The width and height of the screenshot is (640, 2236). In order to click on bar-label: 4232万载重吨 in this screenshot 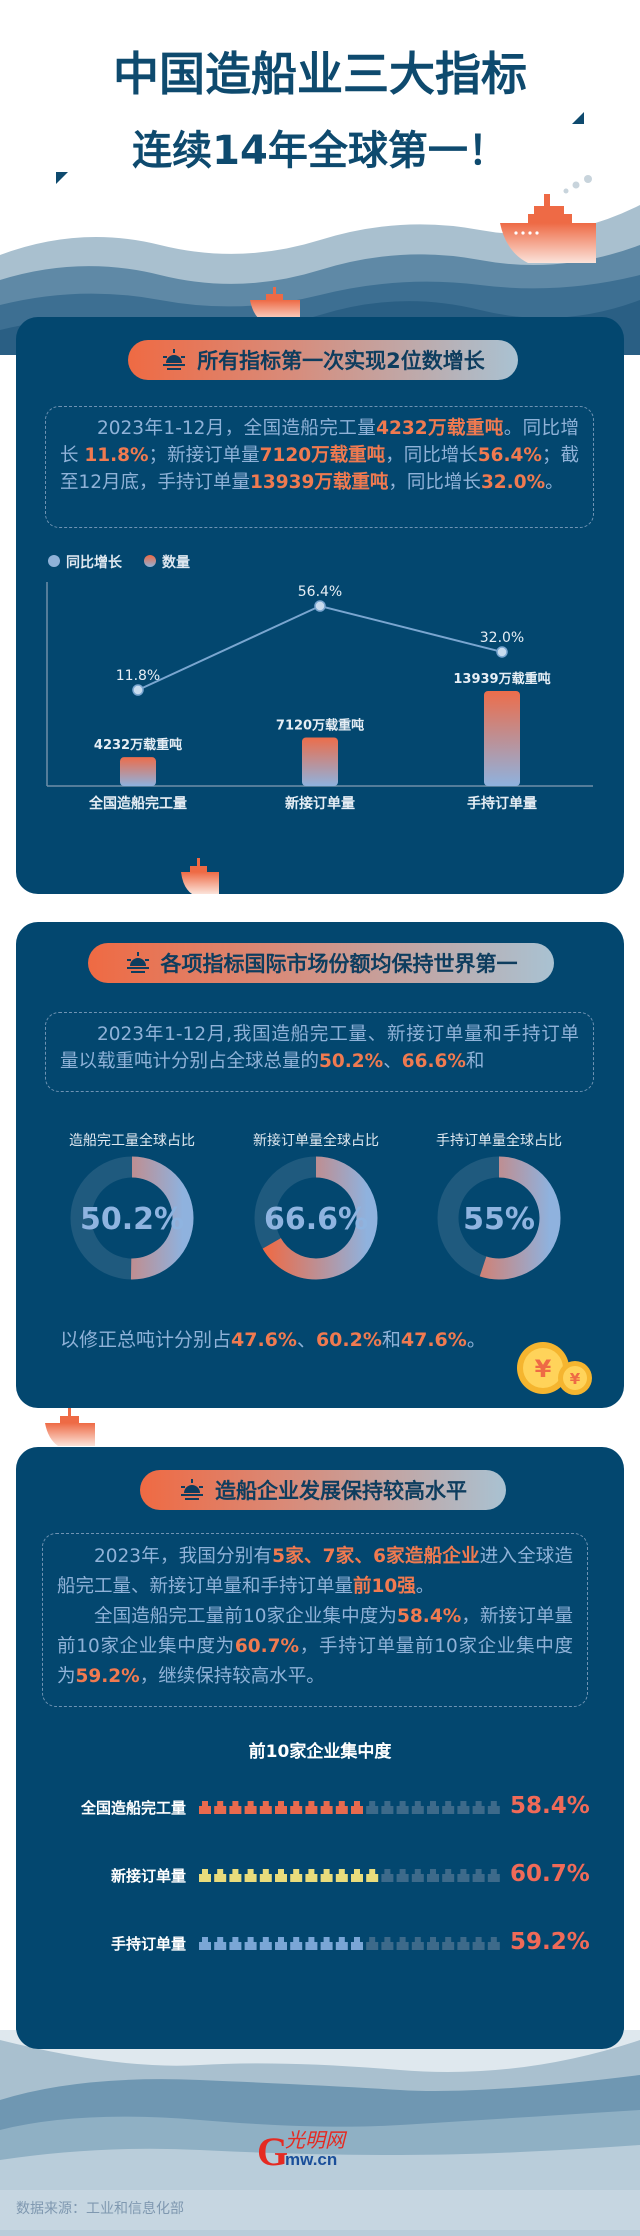, I will do `click(138, 745)`.